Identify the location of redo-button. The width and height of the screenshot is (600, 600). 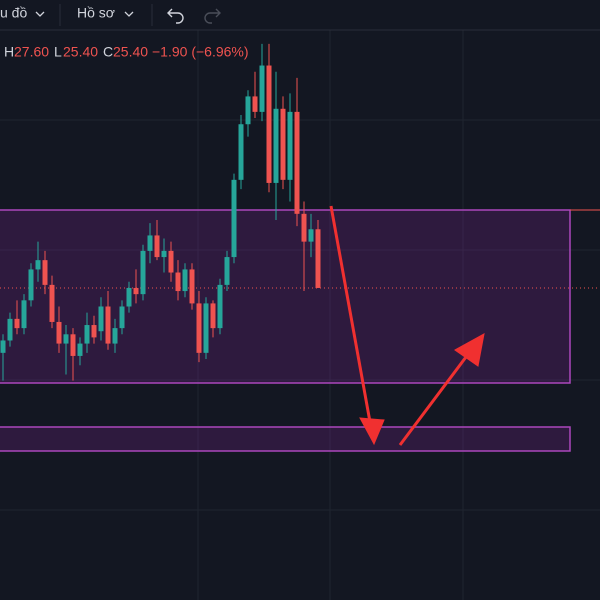
(212, 16).